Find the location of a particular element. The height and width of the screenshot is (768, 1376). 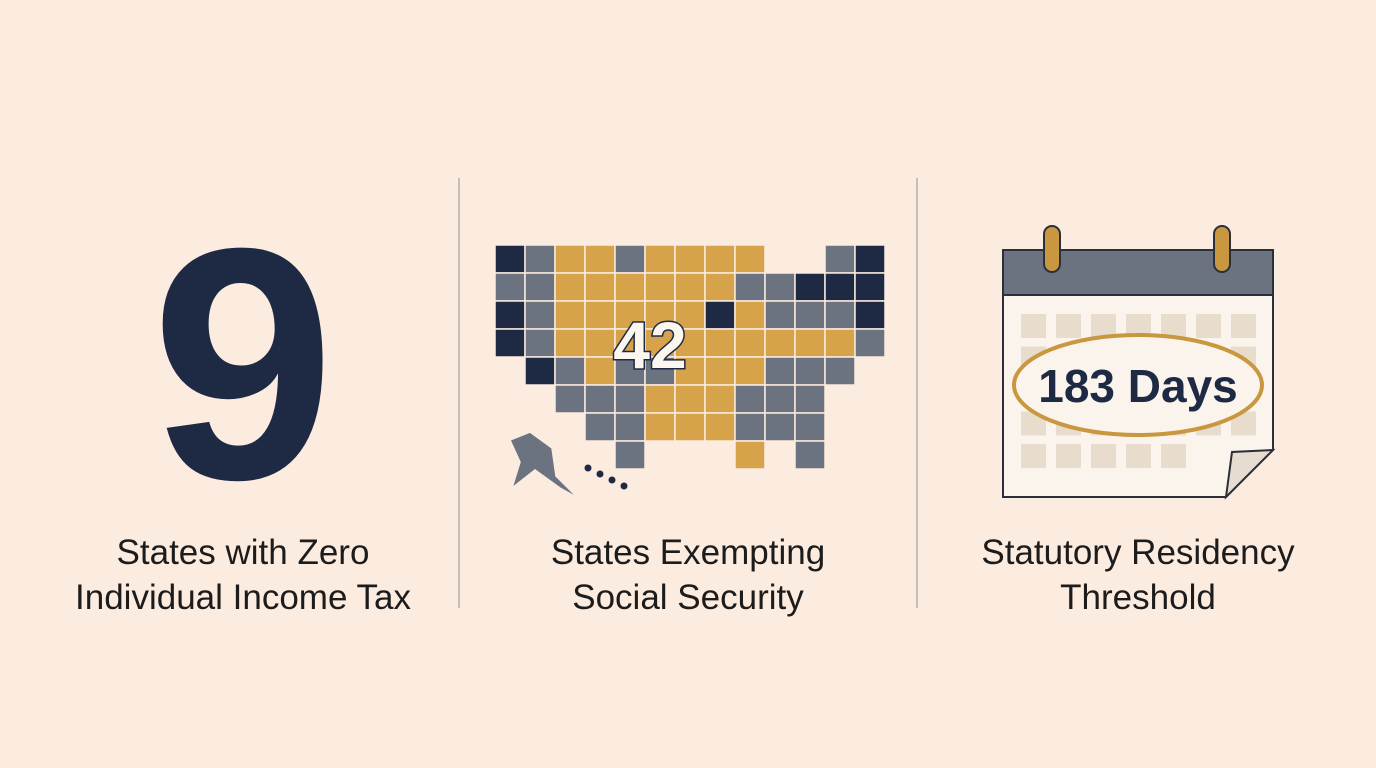

page-curl is located at coordinates (1250, 474).